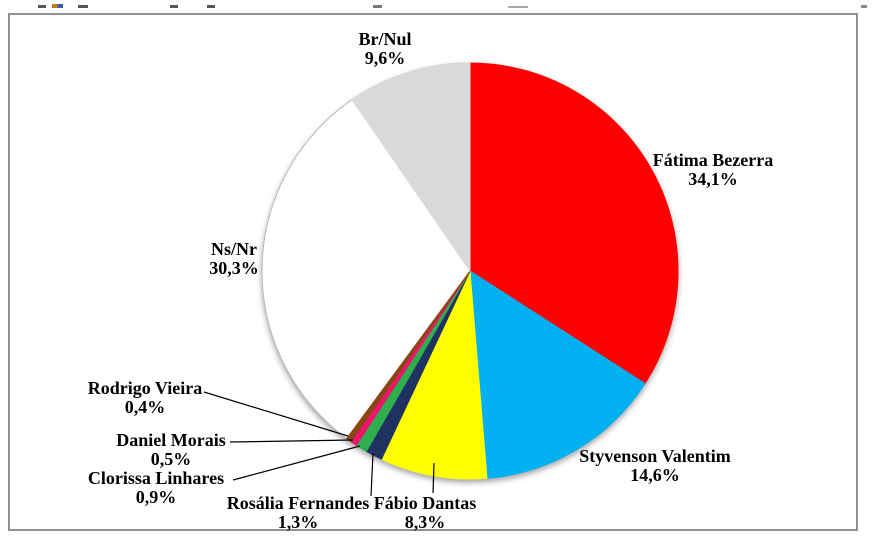  I want to click on slice-percent: 0,4%, so click(145, 407).